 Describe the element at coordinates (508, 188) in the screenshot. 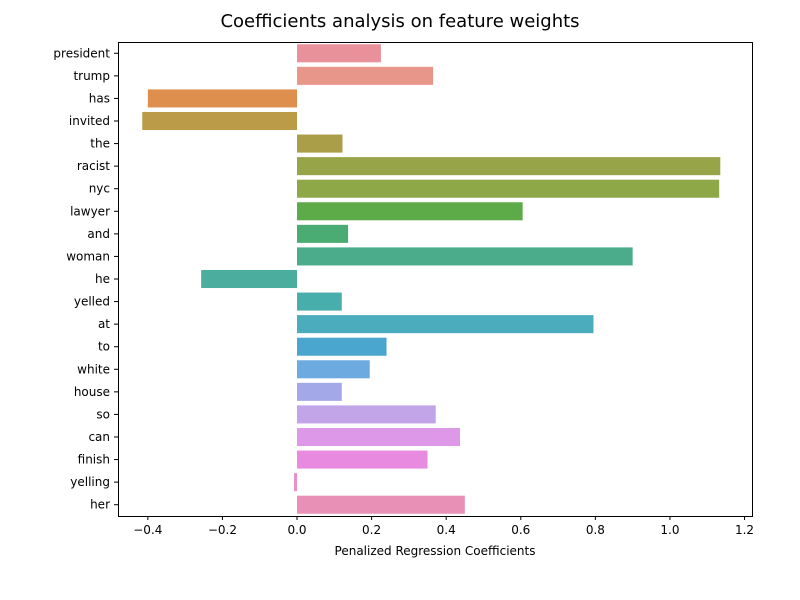

I see `bar-nyc` at that location.